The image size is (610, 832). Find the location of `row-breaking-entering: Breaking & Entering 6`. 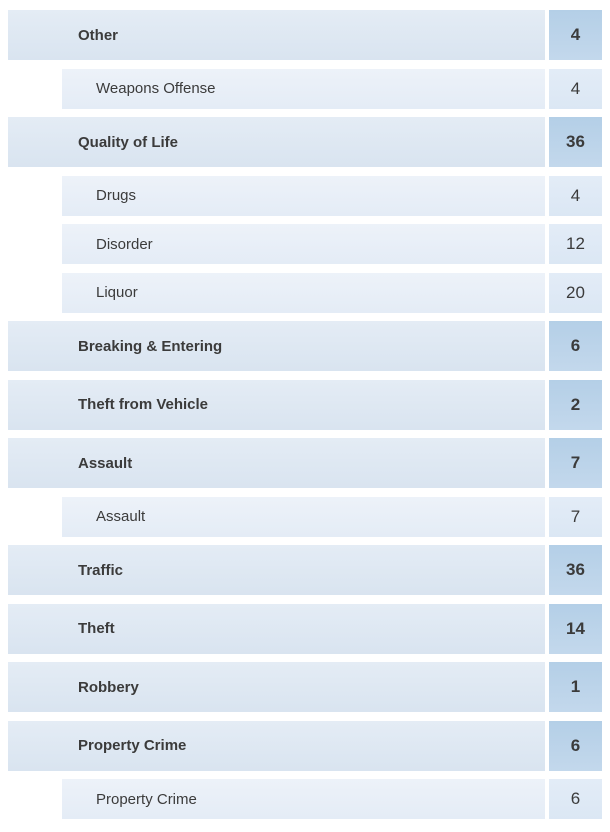

row-breaking-entering: Breaking & Entering 6 is located at coordinates (305, 346).